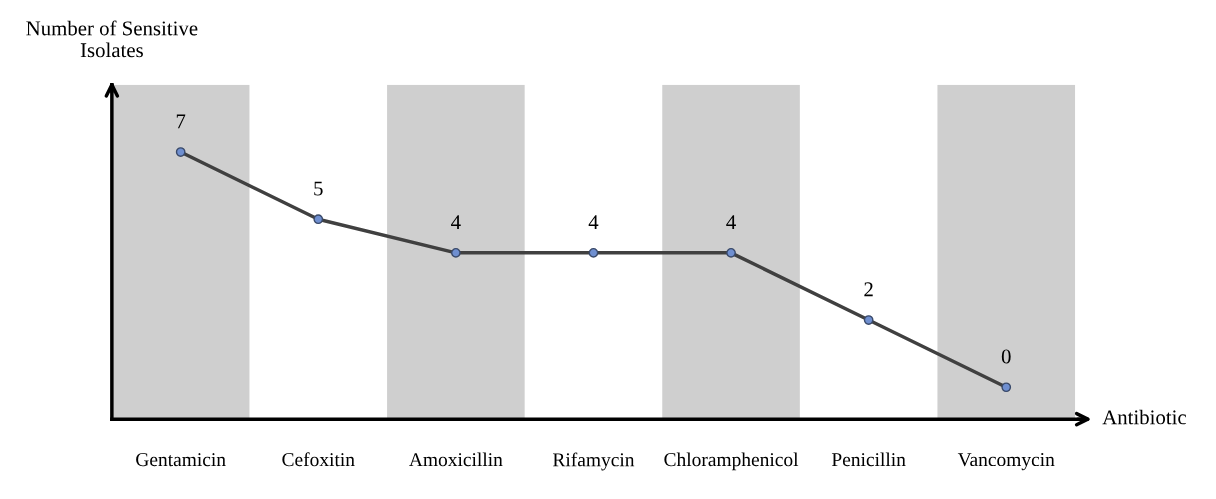 Image resolution: width=1216 pixels, height=499 pixels. I want to click on y-axis-title: Number of Sensitive Isolates, so click(112, 39).